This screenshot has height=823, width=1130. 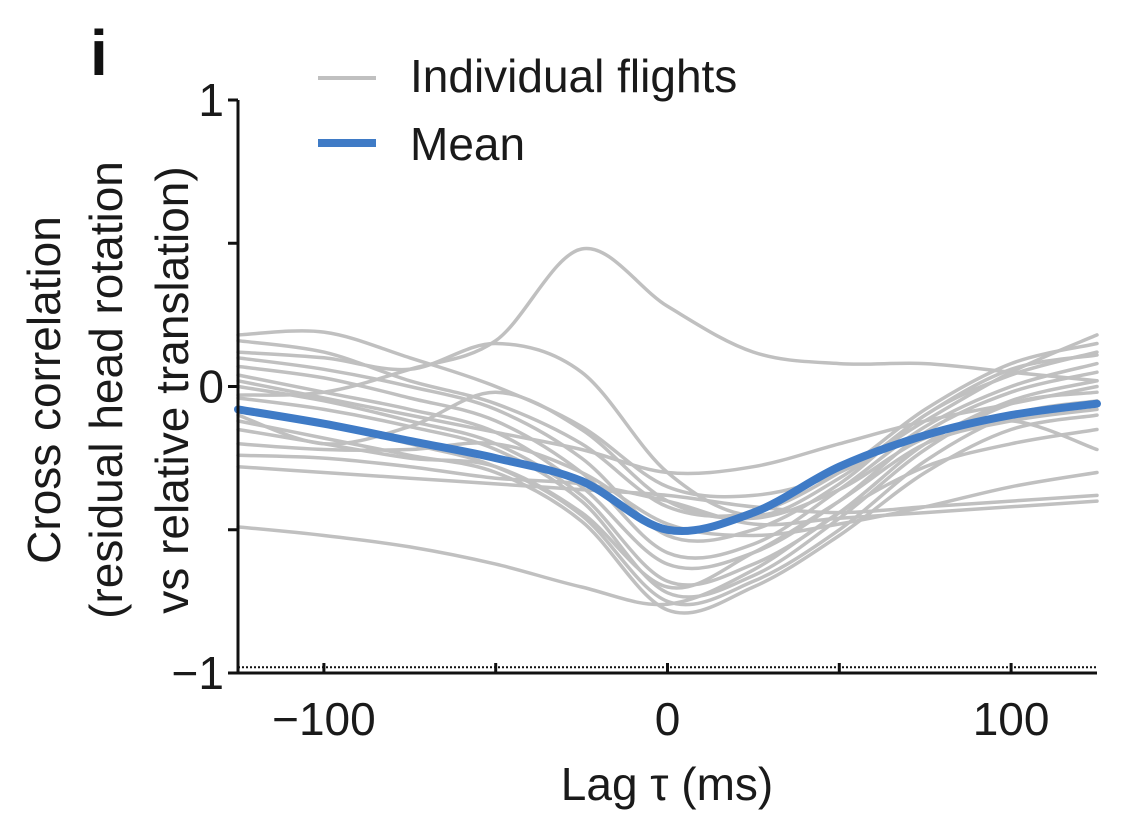 What do you see at coordinates (106, 390) in the screenshot?
I see `y-axis-title-line-2: (residual head rotation` at bounding box center [106, 390].